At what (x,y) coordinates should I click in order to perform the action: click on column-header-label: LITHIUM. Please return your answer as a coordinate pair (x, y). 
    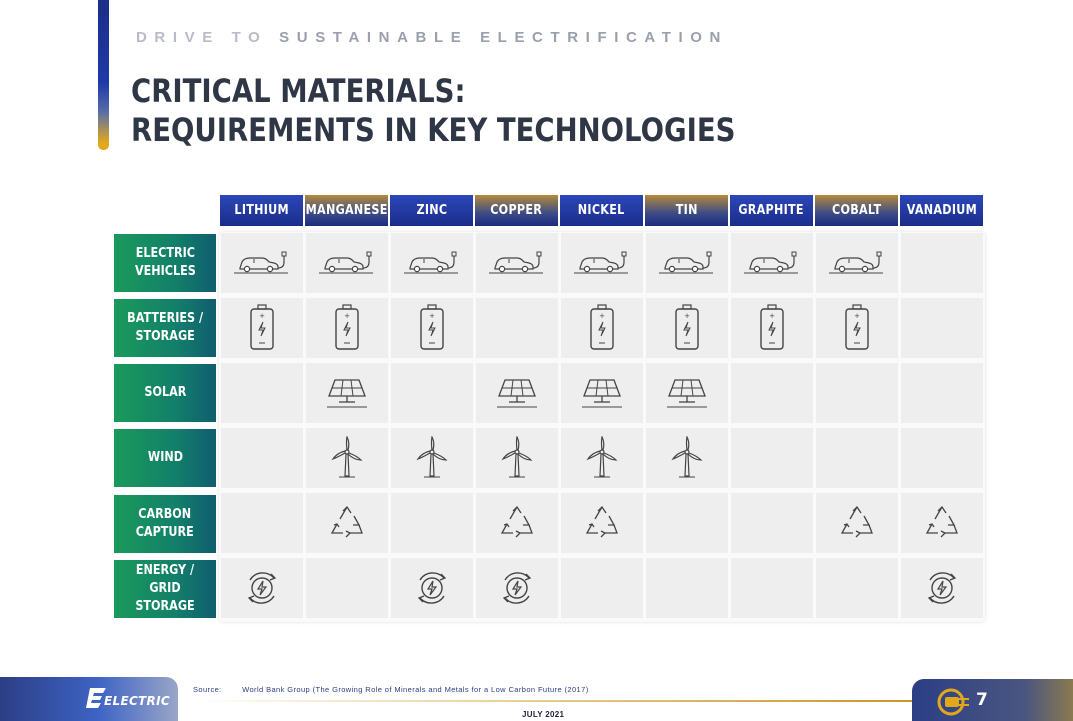
    Looking at the image, I should click on (261, 210).